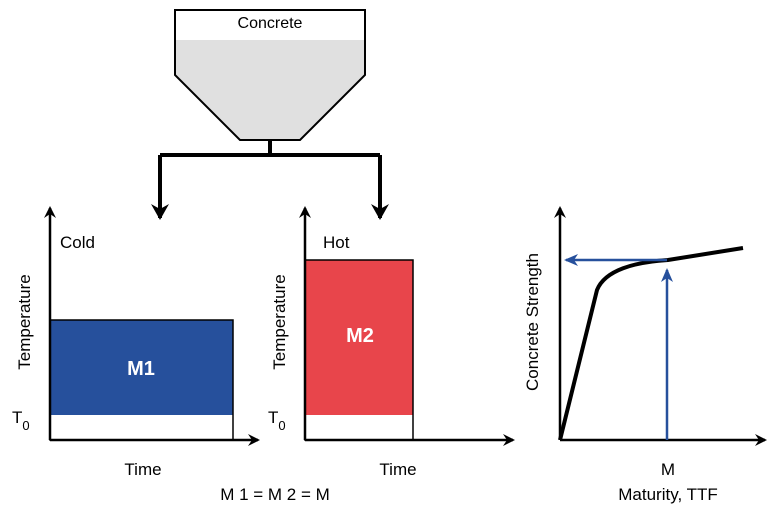 The height and width of the screenshot is (505, 770). What do you see at coordinates (668, 494) in the screenshot?
I see `maturity-x-axis-label: Maturity, TTF` at bounding box center [668, 494].